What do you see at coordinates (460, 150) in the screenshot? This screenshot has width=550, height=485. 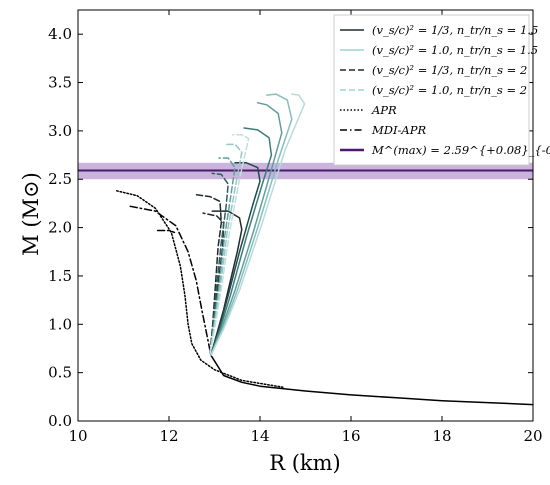 I see `legend-label: M^(max) = 2.59^{+0.08}_{-0.09} M⊙` at bounding box center [460, 150].